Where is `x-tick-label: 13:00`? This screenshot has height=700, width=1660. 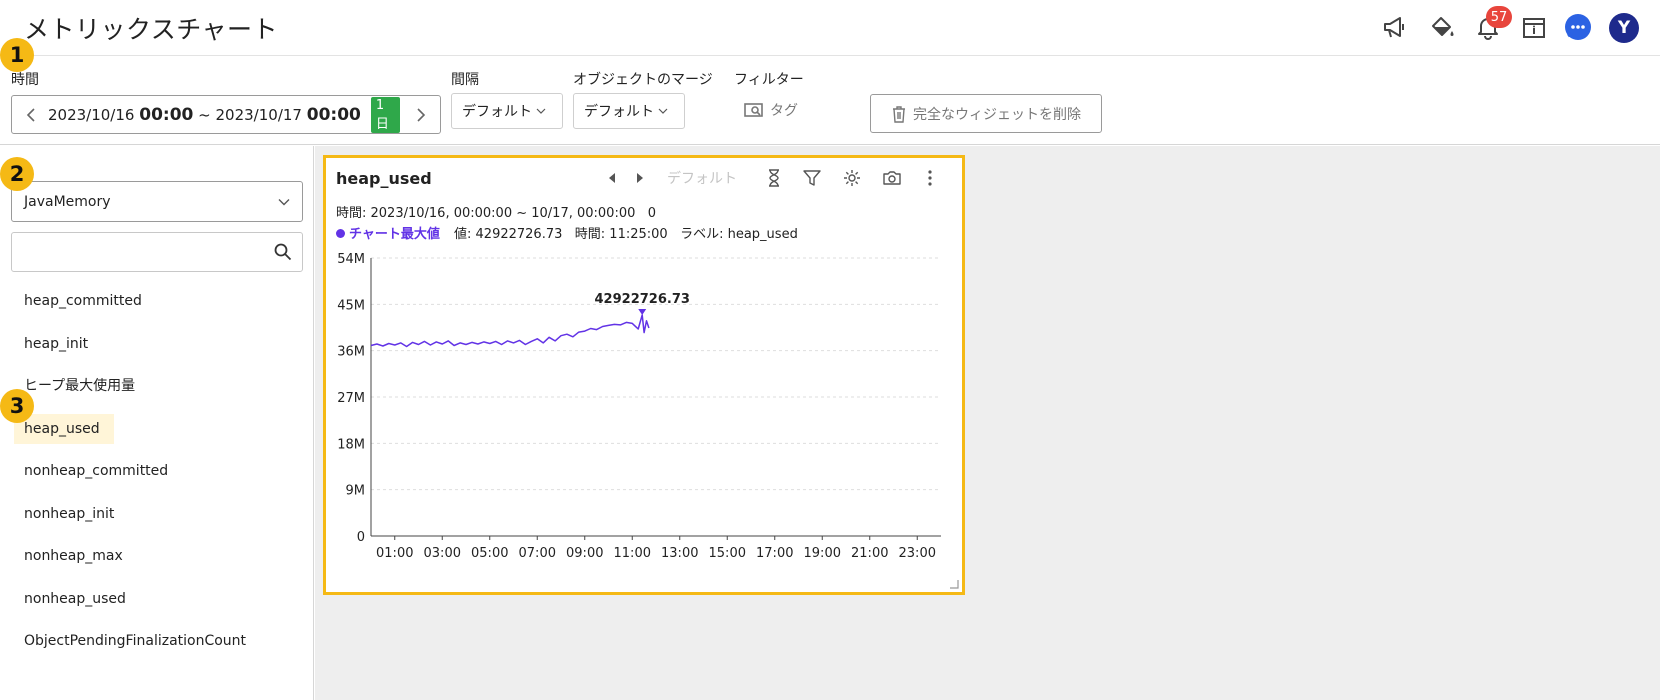 x-tick-label: 13:00 is located at coordinates (679, 553).